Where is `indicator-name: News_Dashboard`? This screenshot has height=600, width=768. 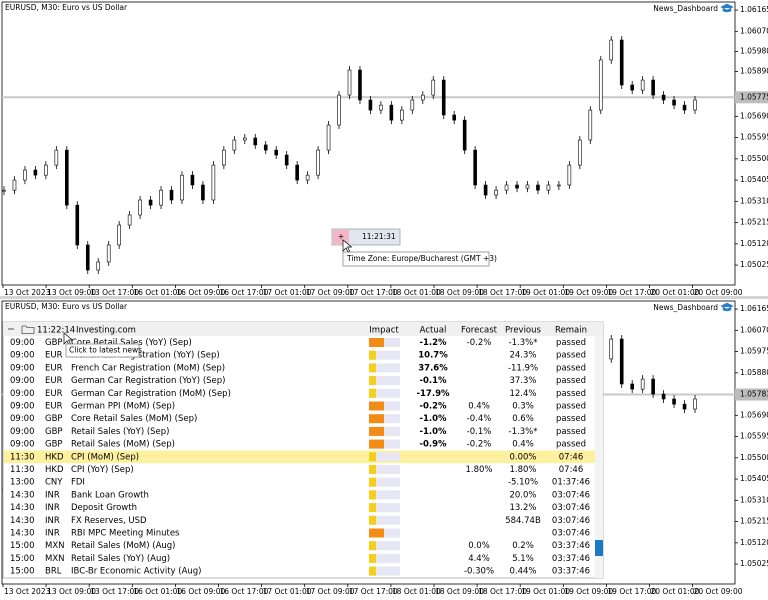 indicator-name: News_Dashboard is located at coordinates (685, 307).